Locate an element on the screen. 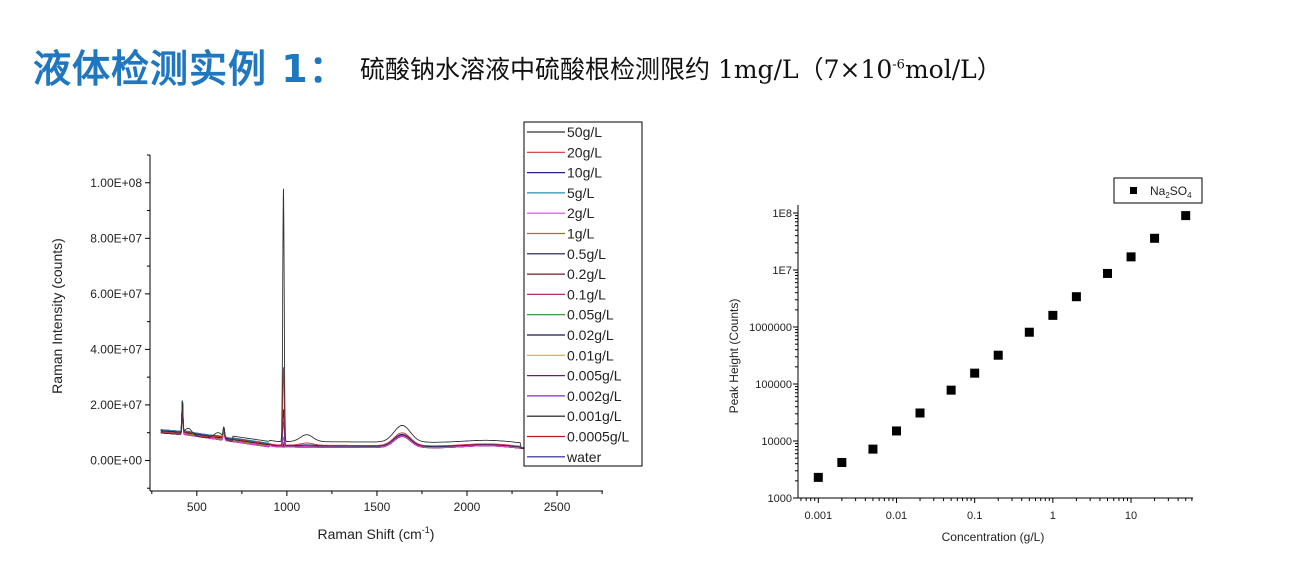 This screenshot has height=563, width=1308. y-tick-label: 10000 is located at coordinates (776, 442).